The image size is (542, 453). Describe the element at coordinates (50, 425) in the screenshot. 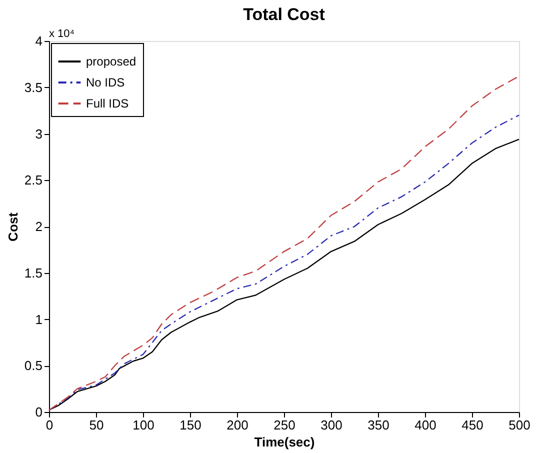

I see `x-tick-label: 0` at that location.